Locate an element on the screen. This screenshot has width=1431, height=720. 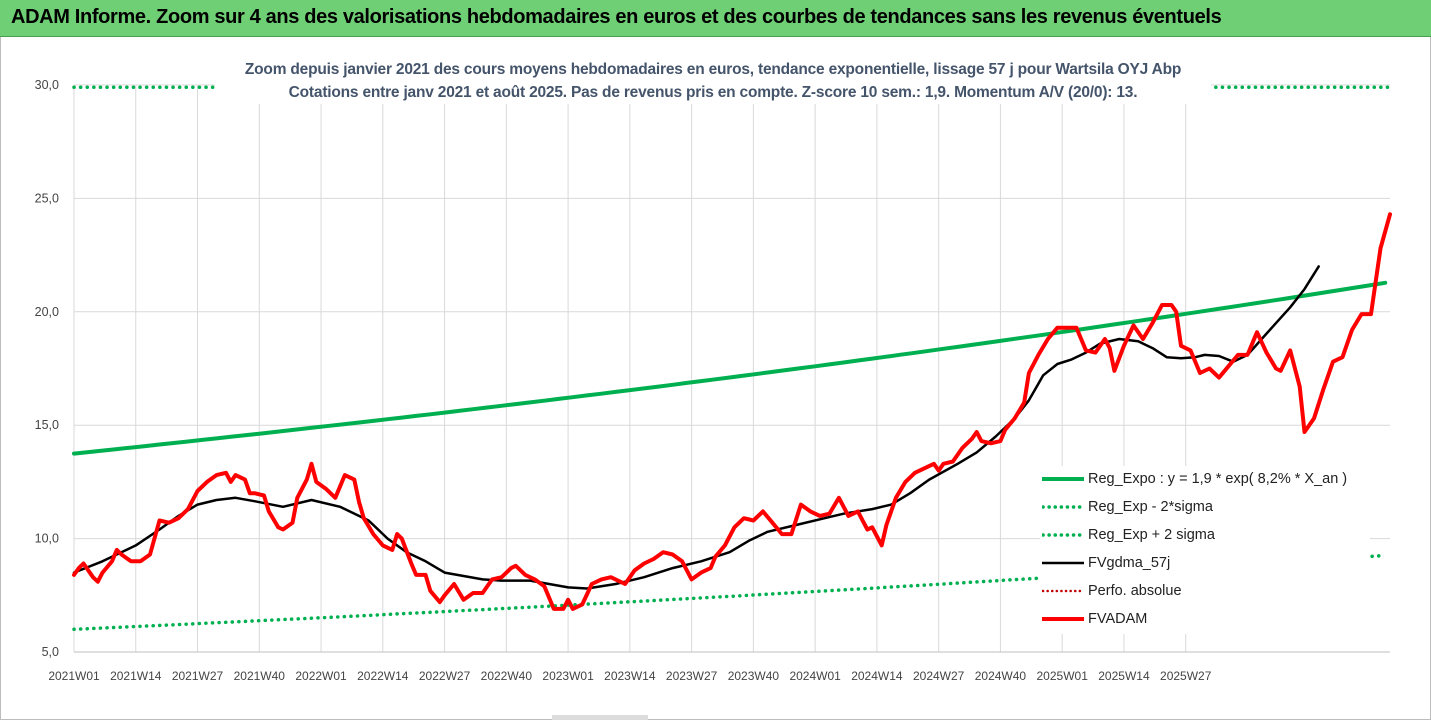
x-tick-label: 2022W14 is located at coordinates (383, 676).